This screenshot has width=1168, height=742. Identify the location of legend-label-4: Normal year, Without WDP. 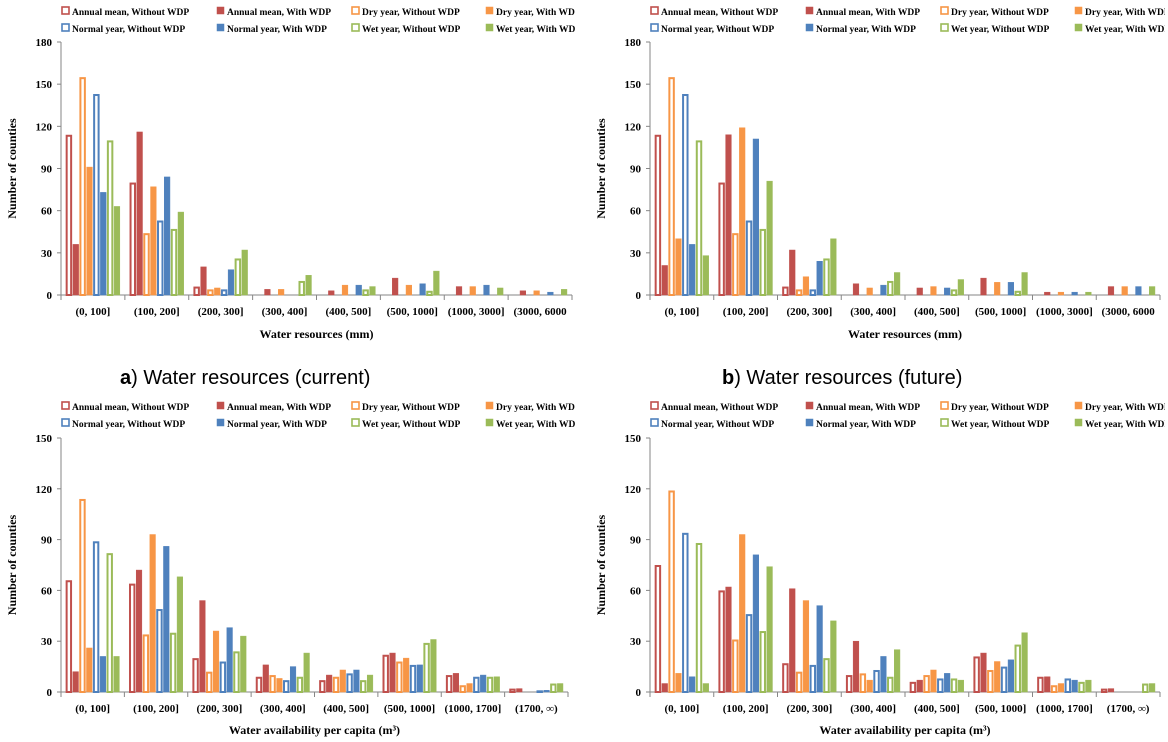
(717, 425).